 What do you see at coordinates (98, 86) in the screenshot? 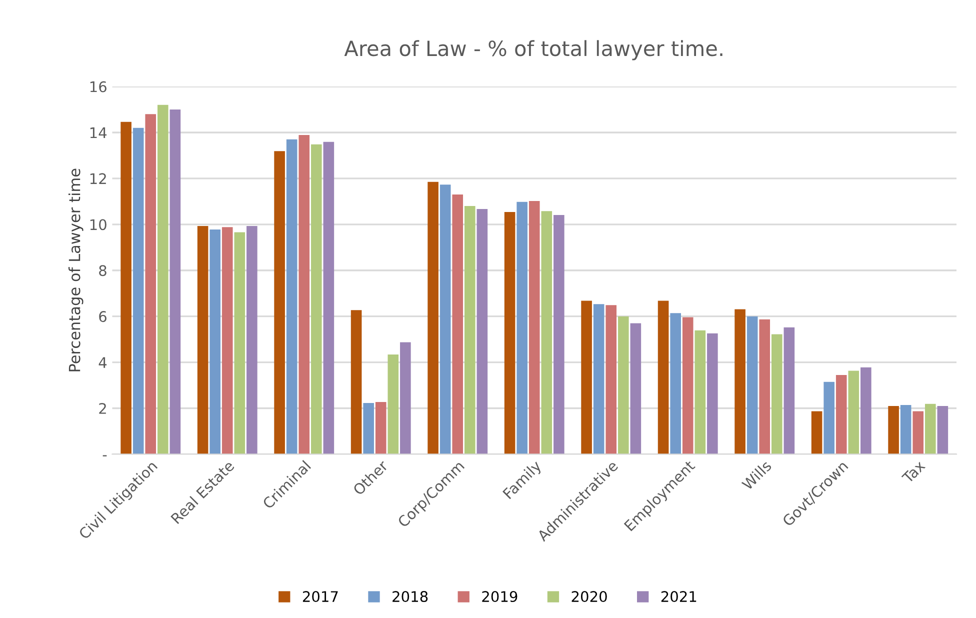
I see `y-tick-label: 16` at bounding box center [98, 86].